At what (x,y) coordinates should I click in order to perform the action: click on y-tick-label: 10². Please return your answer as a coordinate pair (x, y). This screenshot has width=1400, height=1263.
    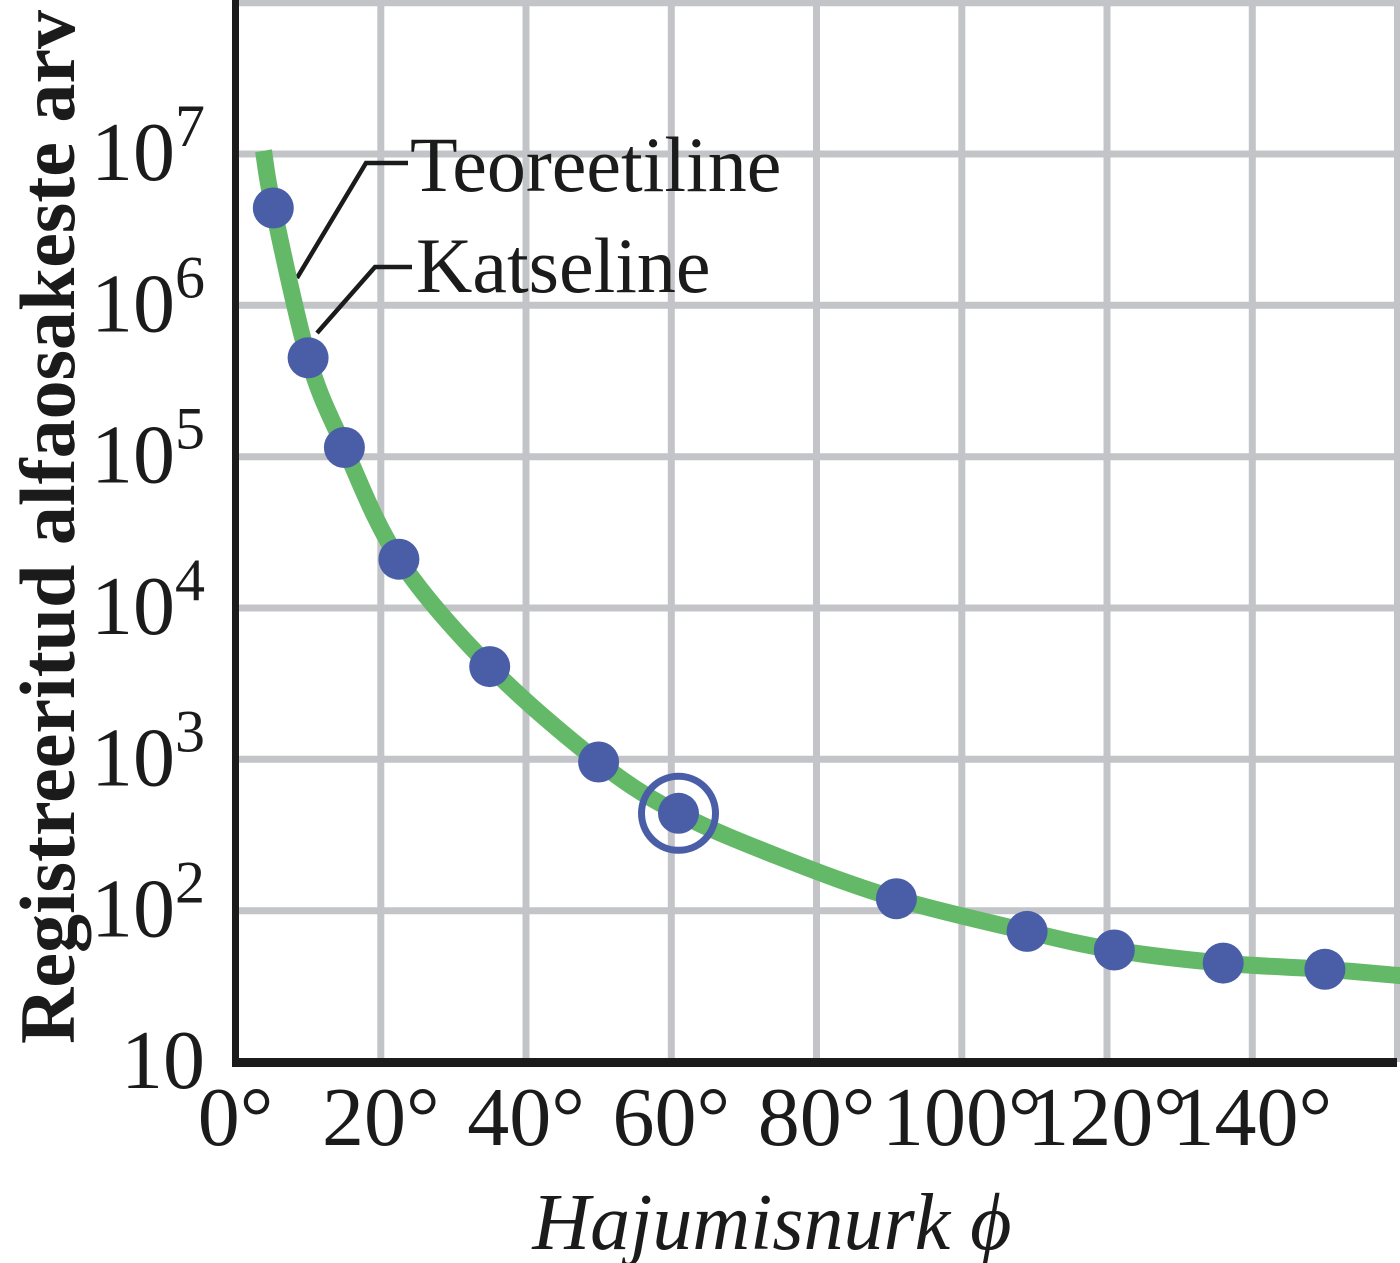
    Looking at the image, I should click on (148, 903).